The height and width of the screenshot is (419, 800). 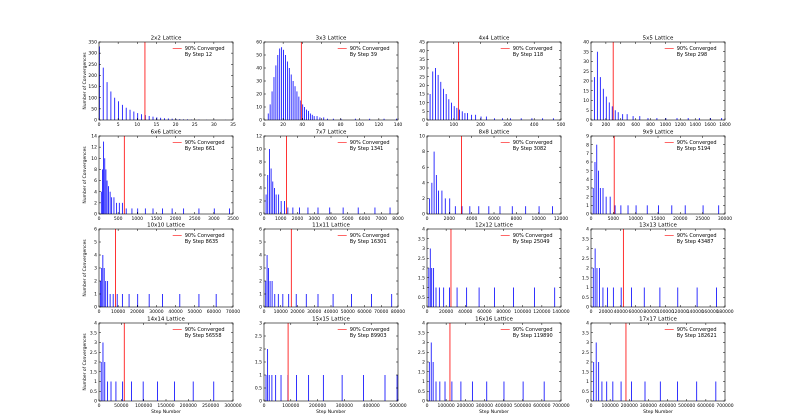 I want to click on y-tick-label: 12, so click(x=94, y=148).